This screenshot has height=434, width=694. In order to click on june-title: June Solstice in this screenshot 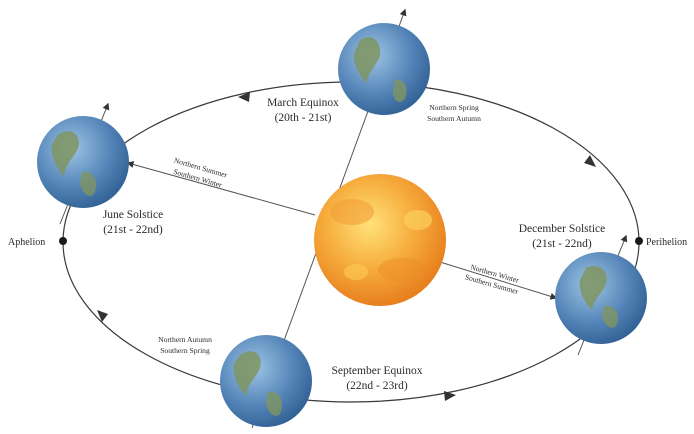, I will do `click(133, 215)`.